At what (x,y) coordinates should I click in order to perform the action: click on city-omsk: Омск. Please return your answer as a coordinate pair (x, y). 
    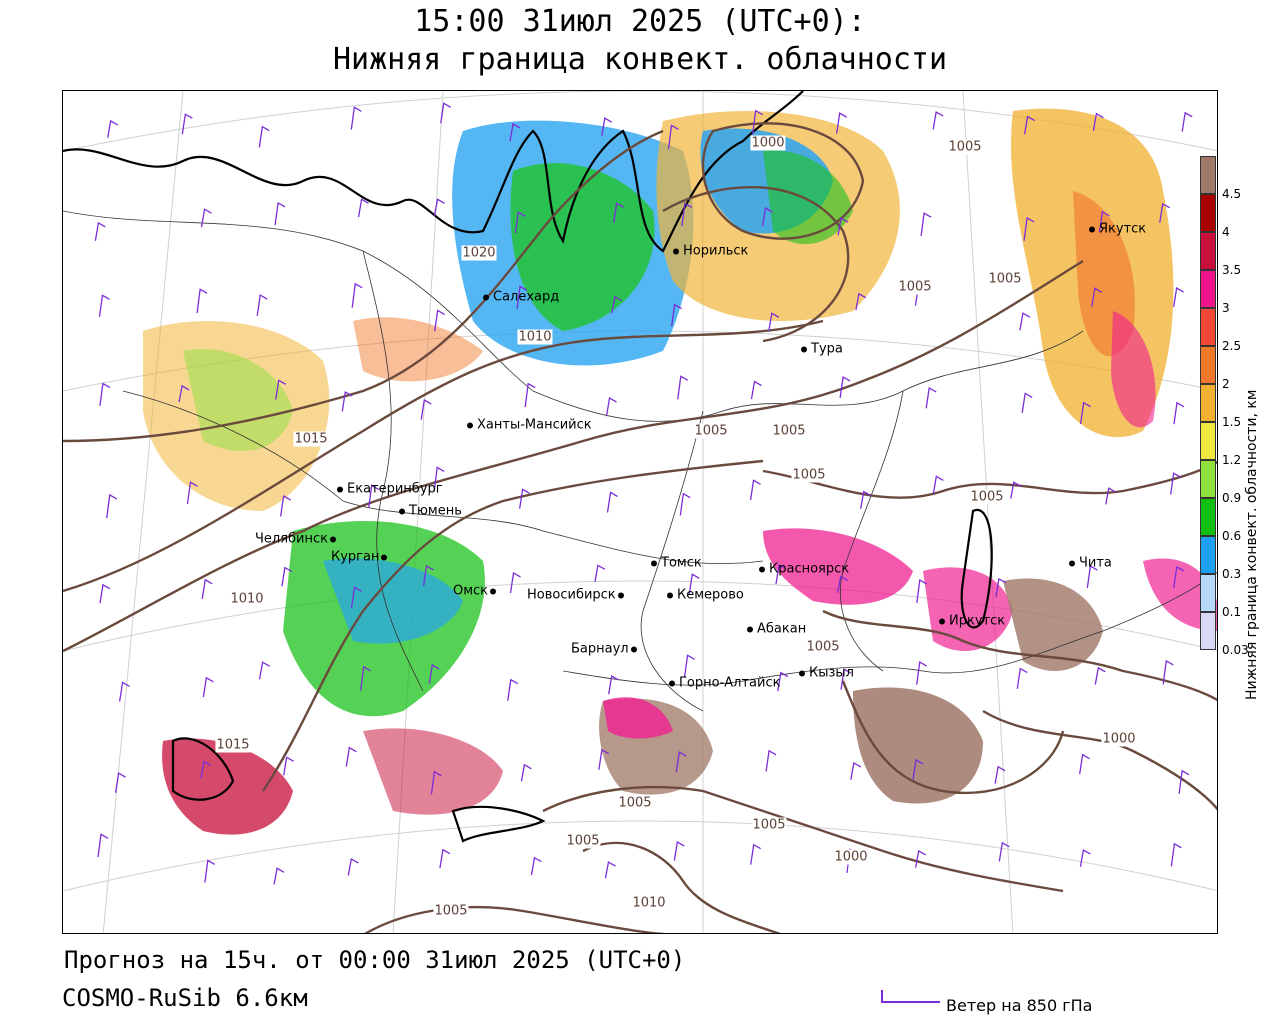
    Looking at the image, I should click on (476, 591).